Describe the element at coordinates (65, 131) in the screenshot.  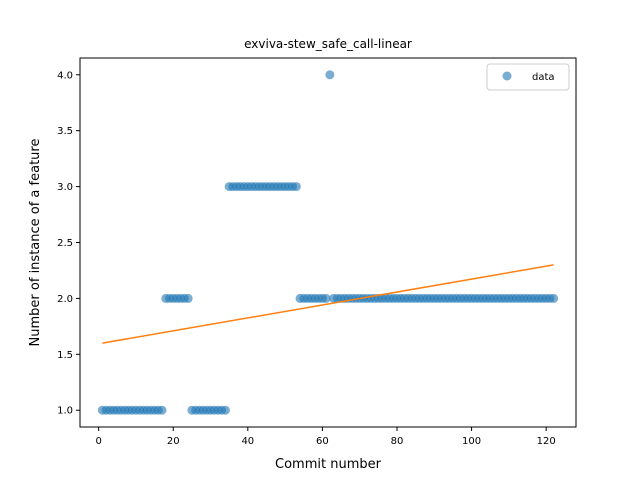
I see `y-tick-label: 3.5` at that location.